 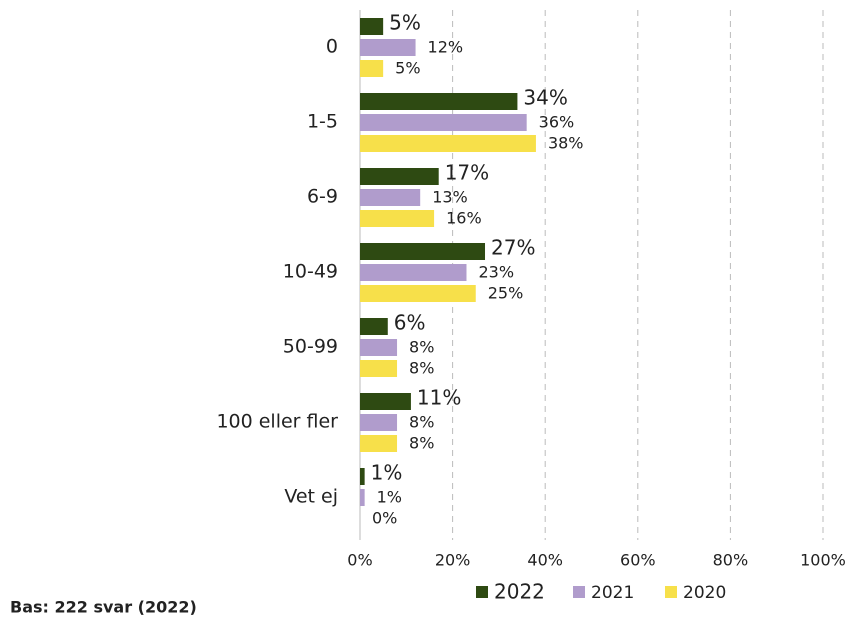 I want to click on legend-label: 2022, so click(x=519, y=592).